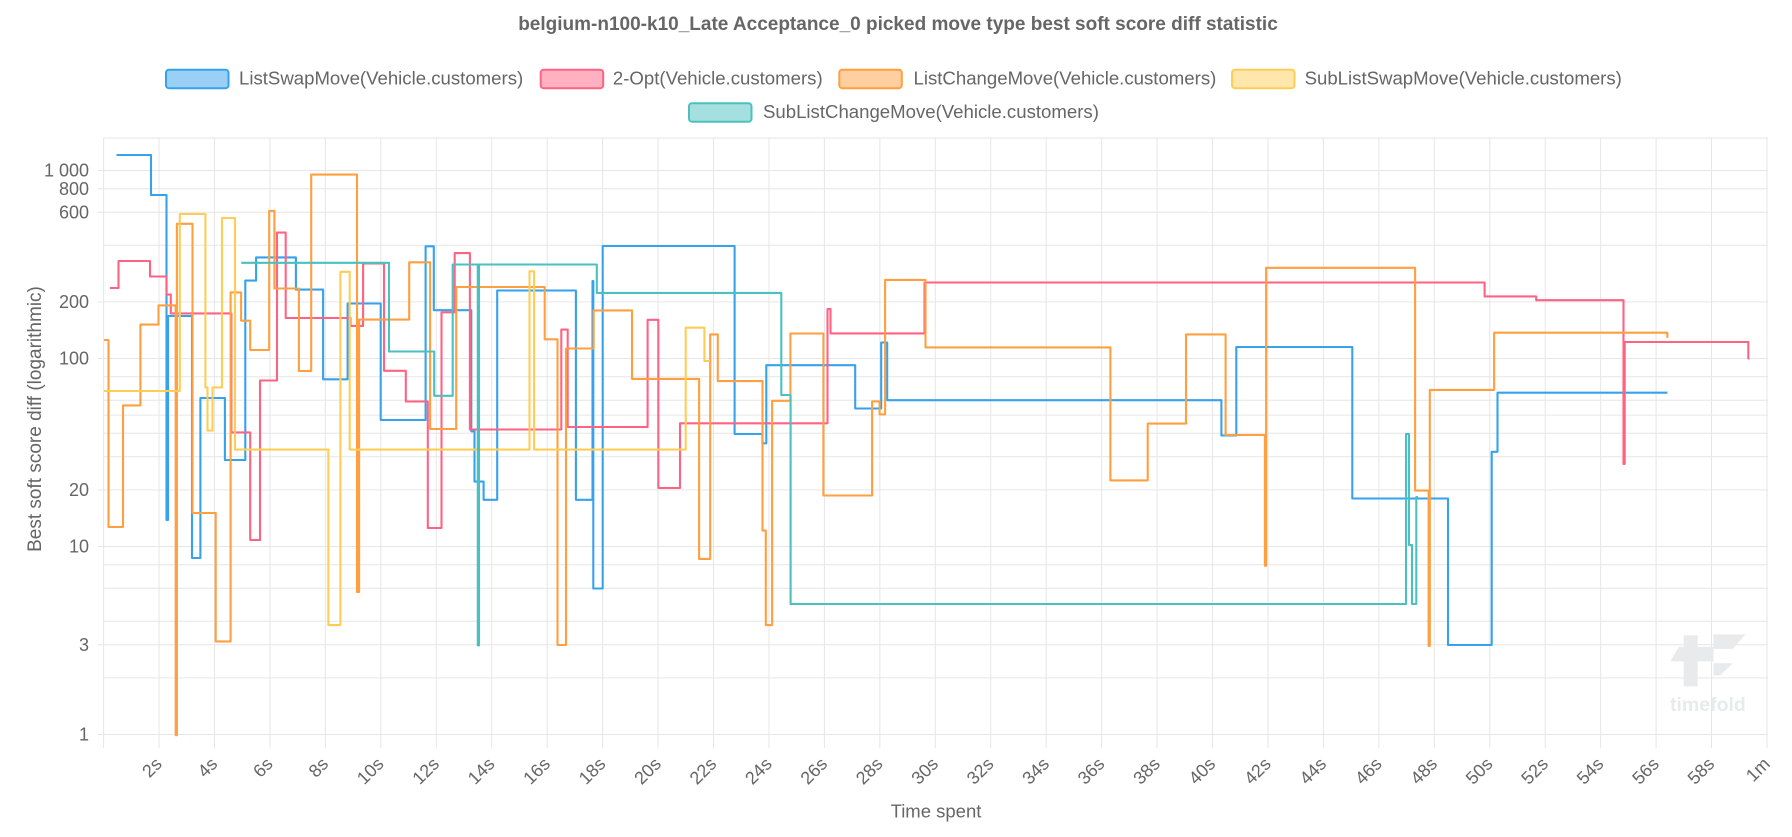  I want to click on svg-text: 1, so click(84, 735).